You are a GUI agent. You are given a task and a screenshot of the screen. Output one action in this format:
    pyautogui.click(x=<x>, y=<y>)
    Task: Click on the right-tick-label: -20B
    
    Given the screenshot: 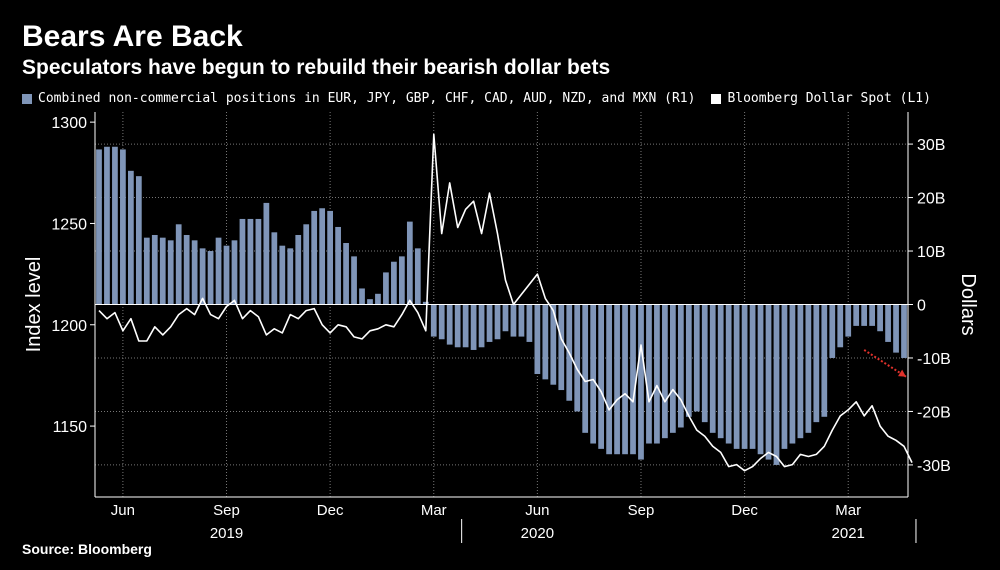 What is the action you would take?
    pyautogui.click(x=934, y=412)
    